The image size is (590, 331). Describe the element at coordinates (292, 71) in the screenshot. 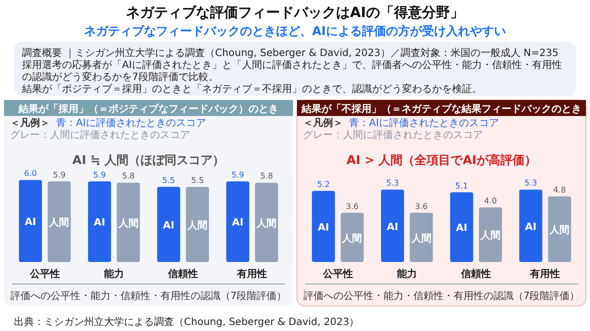

I see `text: 採用選考の応募者が「AIに評価されたとき」と「人間に評価されたとき」で、評価者への公平性・能力・信頼性・有用性の認識がどう変わるかを7段階評価で比較。` at that location.